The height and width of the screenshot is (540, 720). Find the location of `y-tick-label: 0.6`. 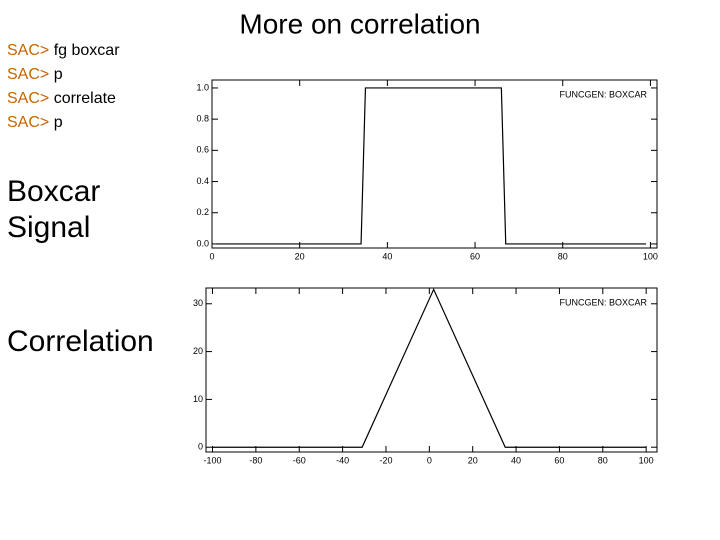

y-tick-label: 0.6 is located at coordinates (202, 150).